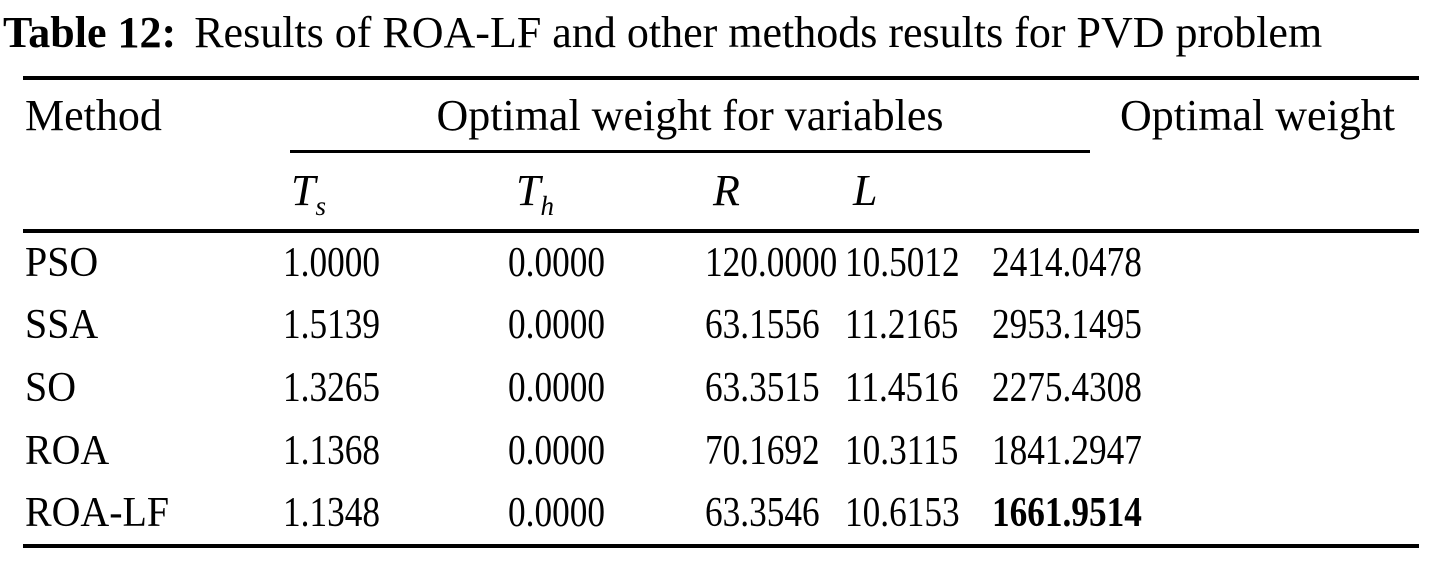  Describe the element at coordinates (1067, 513) in the screenshot. I see `weight-cell: 1661.9514` at that location.